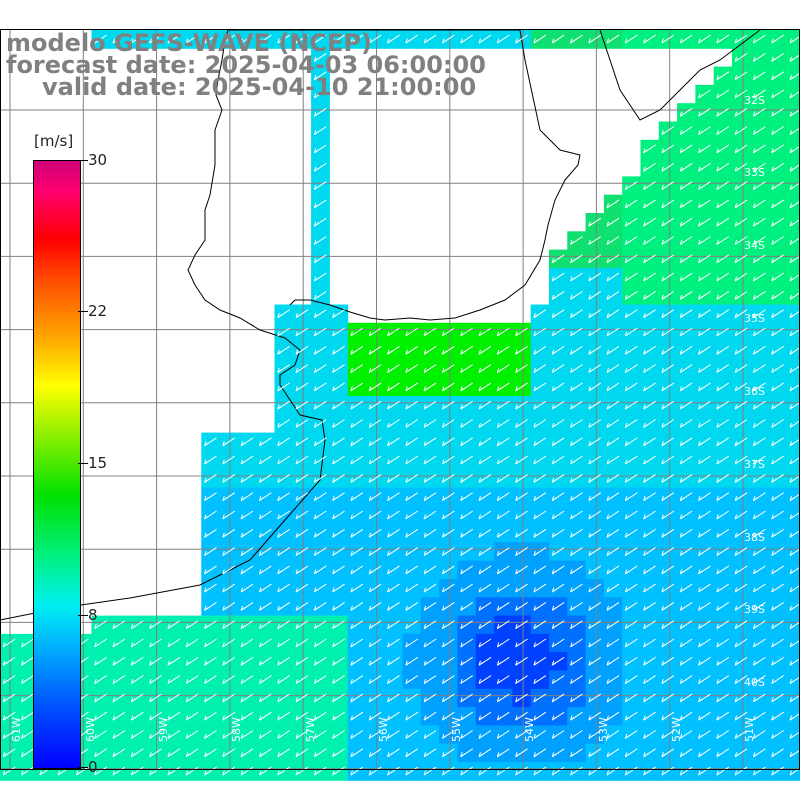 This screenshot has width=800, height=800. I want to click on colorbar-tick: 0, so click(93, 767).